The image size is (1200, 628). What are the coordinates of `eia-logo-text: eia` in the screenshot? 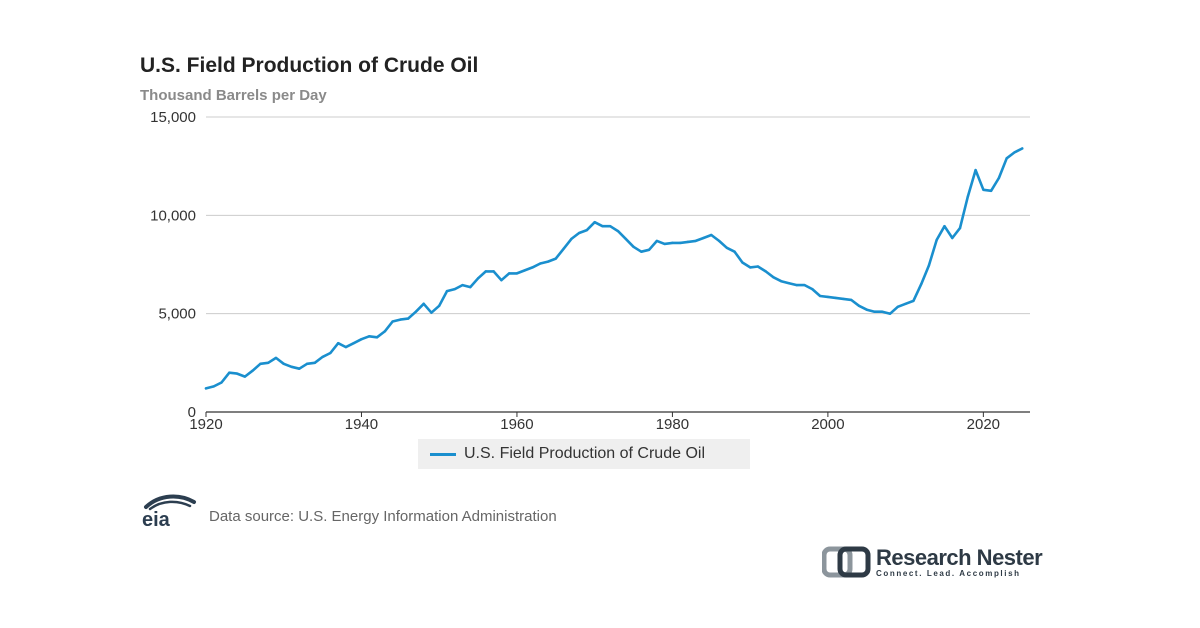 It's located at (156, 519).